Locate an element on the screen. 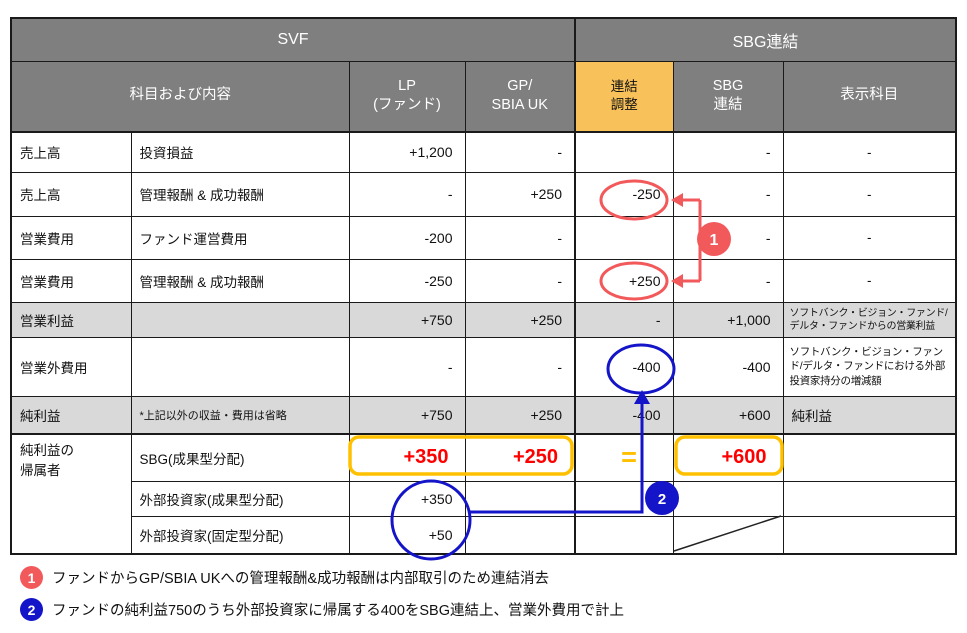  row-revenue-investment: 売上高 投資損益 +1,200 - - - is located at coordinates (483, 152).